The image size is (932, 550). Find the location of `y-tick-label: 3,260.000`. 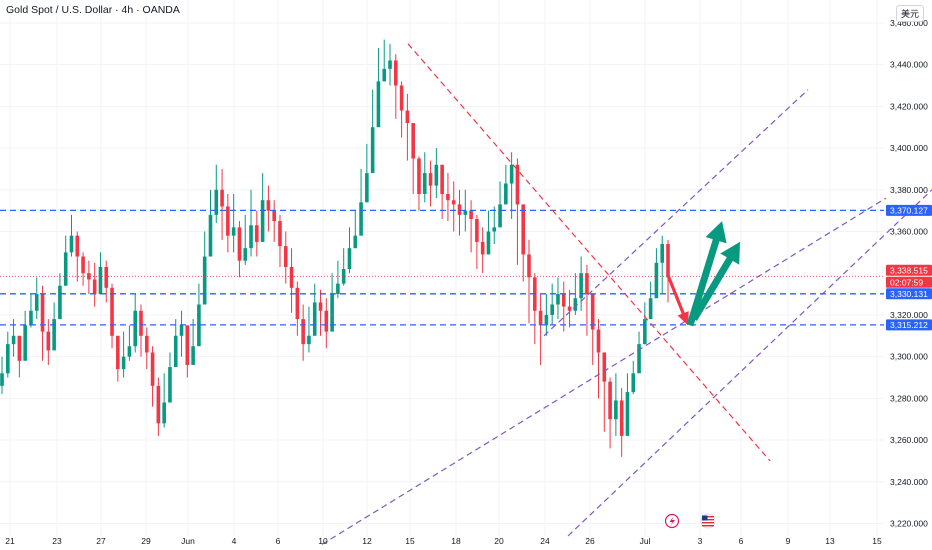

y-tick-label: 3,260.000 is located at coordinates (909, 440).